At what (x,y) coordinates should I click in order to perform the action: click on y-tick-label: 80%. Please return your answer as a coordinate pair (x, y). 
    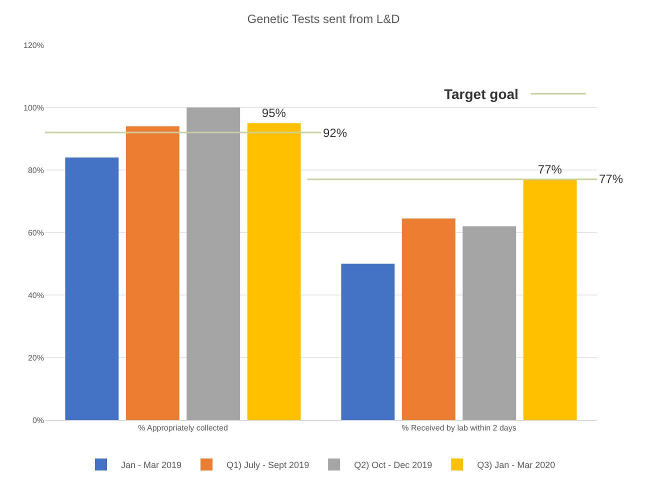
    Looking at the image, I should click on (36, 170).